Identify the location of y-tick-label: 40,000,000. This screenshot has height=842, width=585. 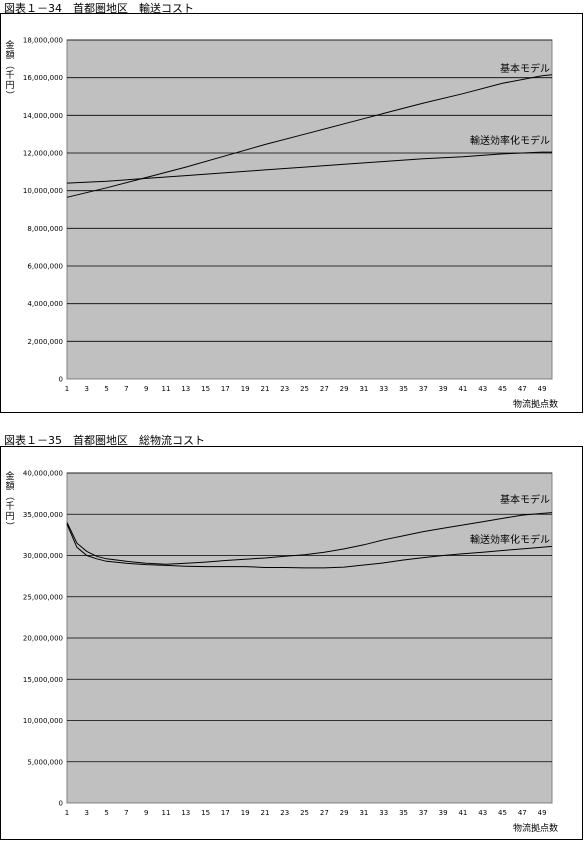
(43, 474).